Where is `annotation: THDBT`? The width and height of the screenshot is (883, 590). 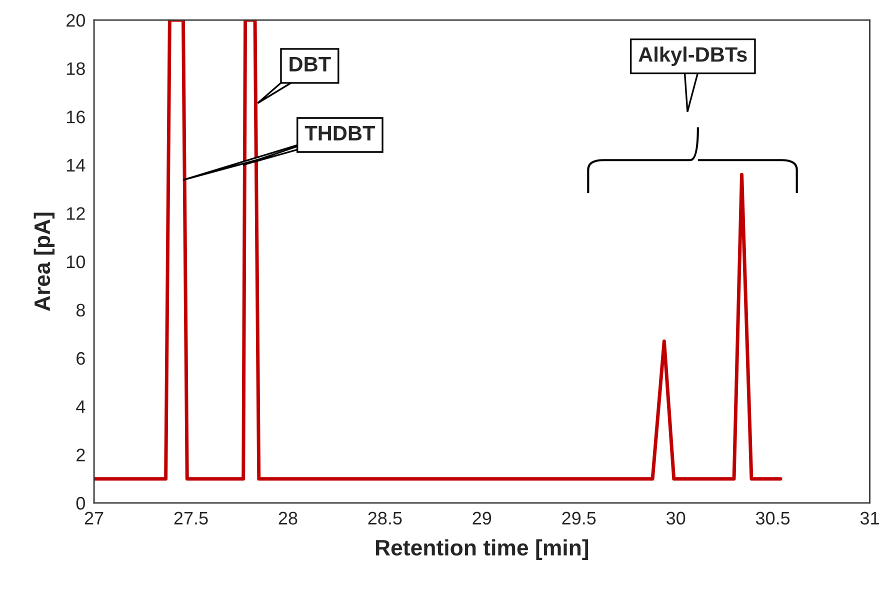
annotation: THDBT is located at coordinates (340, 133).